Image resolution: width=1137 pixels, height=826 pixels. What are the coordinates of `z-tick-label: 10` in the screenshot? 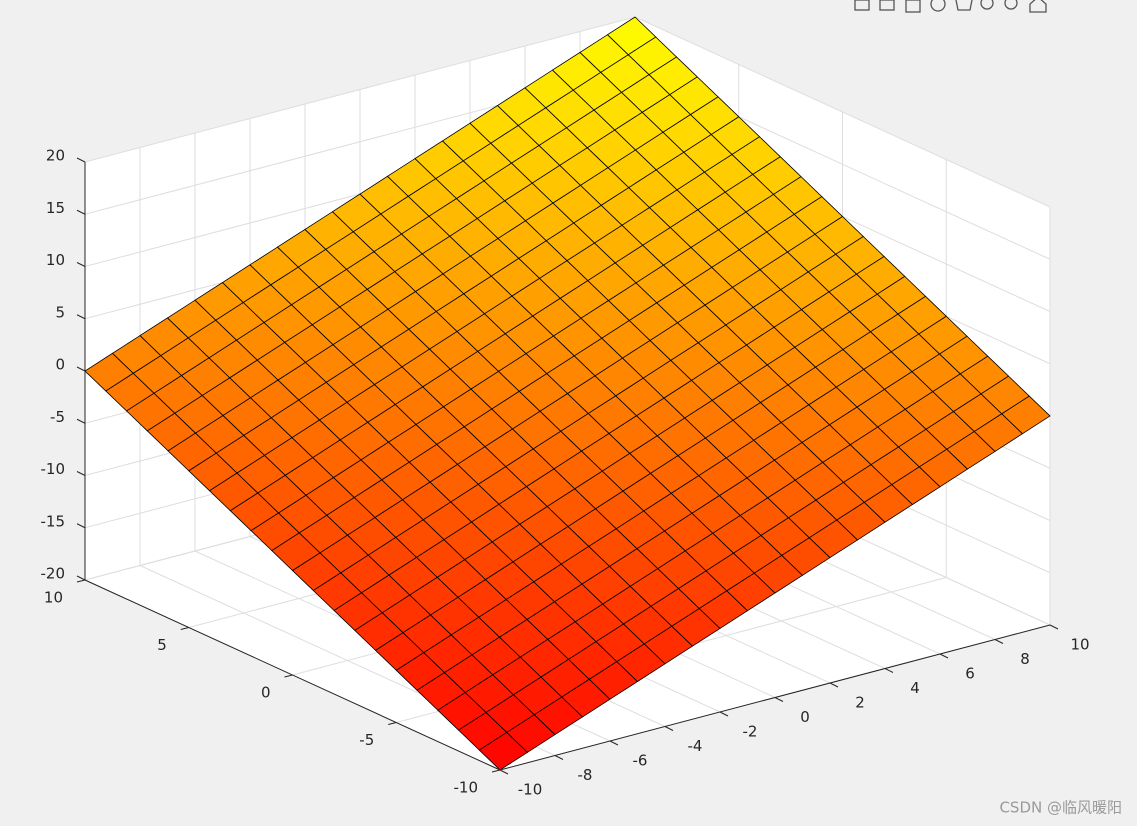 It's located at (55, 260).